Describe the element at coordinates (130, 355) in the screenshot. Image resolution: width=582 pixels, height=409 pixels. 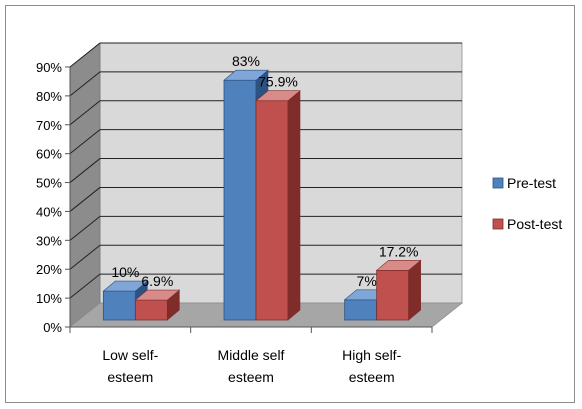
I see `x-tick-label-line: Low self-` at that location.